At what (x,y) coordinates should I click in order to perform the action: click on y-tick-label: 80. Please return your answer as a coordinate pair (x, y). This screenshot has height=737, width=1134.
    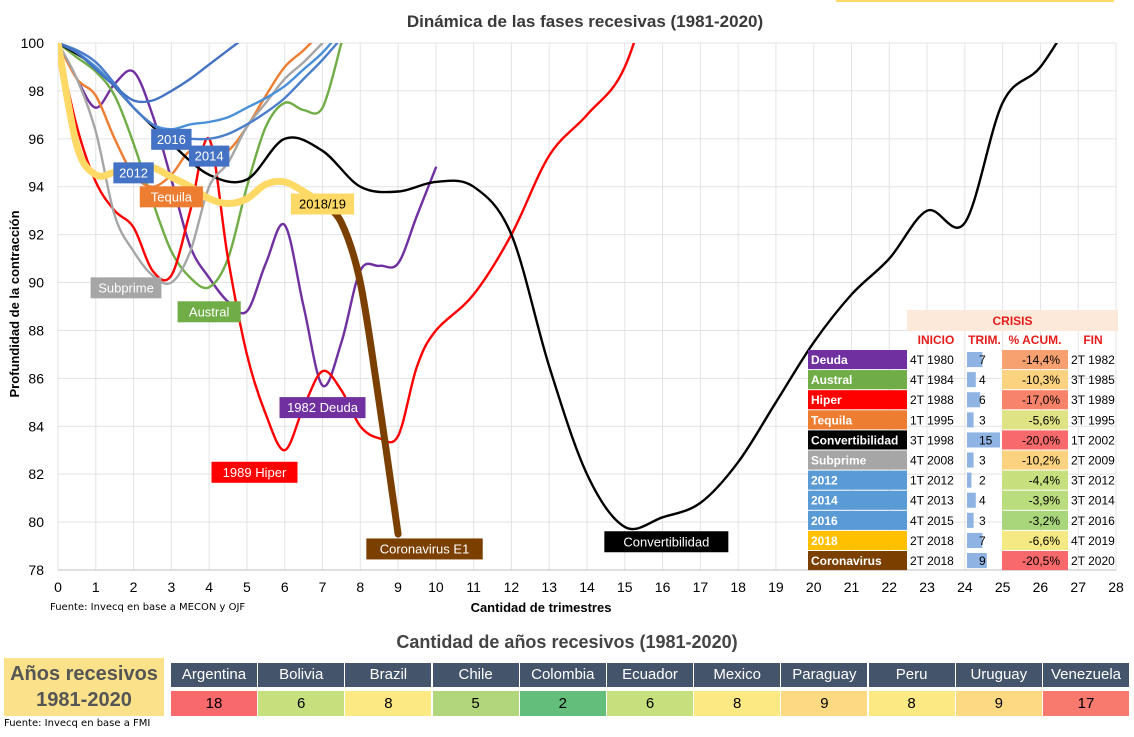
    Looking at the image, I should click on (36, 522).